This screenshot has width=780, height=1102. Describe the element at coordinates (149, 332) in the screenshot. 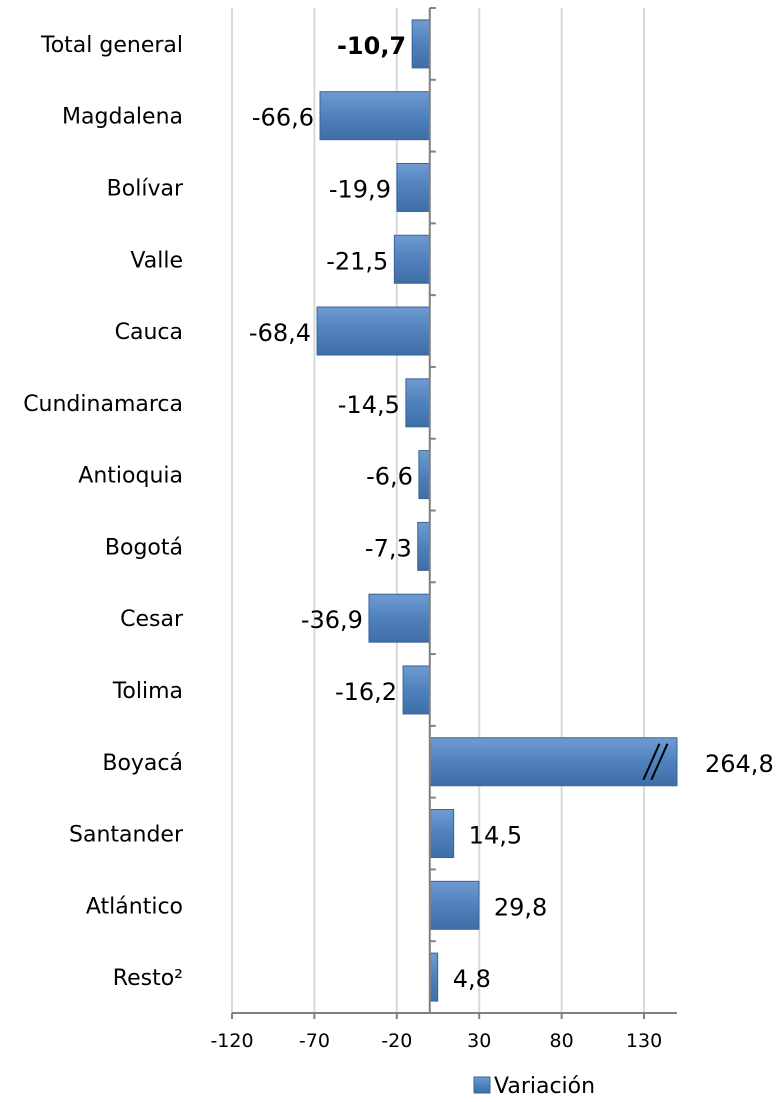

I see `category-label: Cauca` at that location.